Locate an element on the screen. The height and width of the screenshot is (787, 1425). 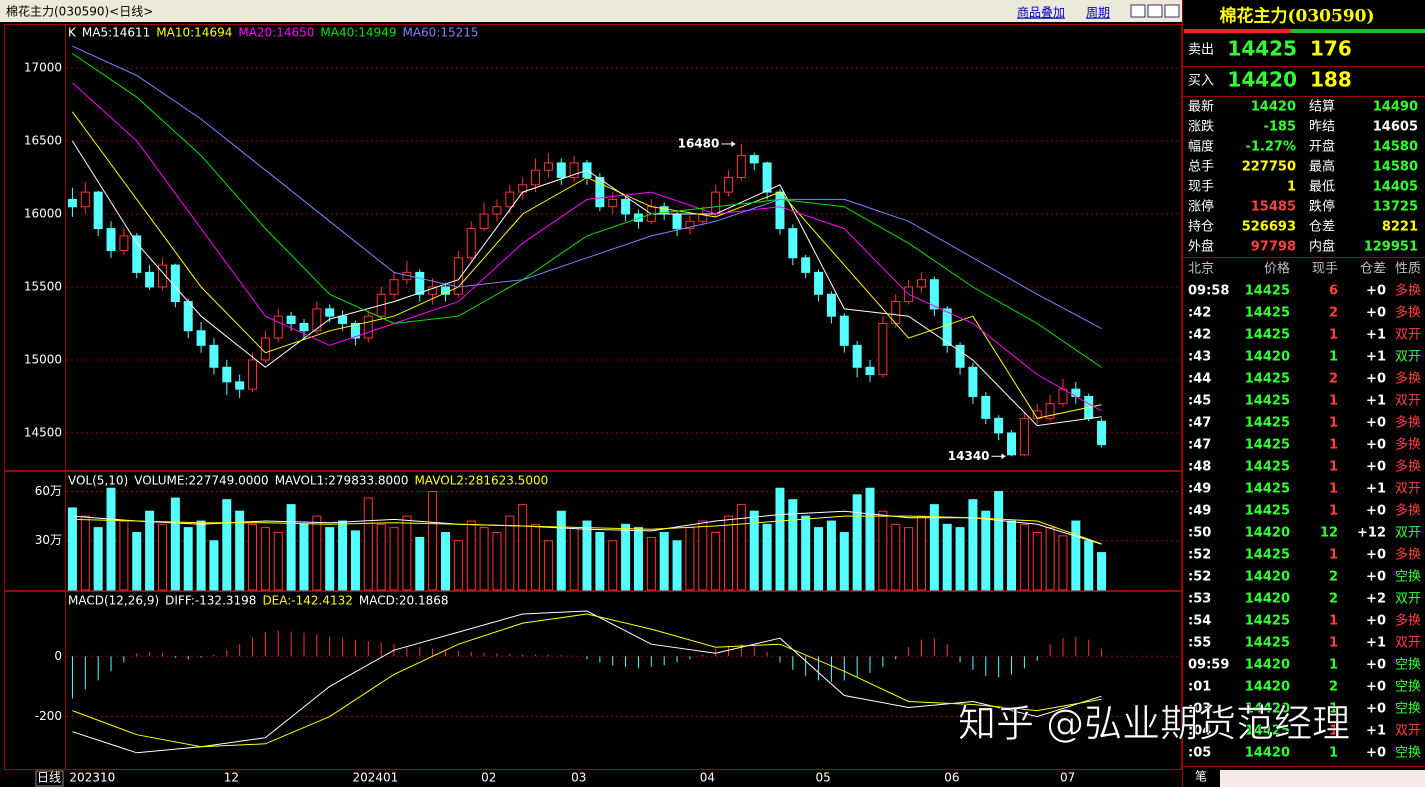
trade-time: :43 is located at coordinates (1199, 357).